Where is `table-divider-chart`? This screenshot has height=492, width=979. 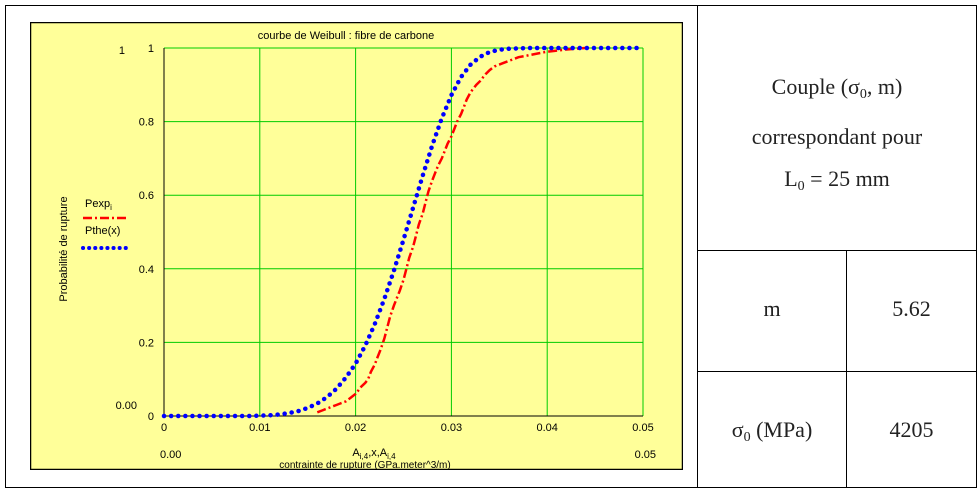
table-divider-chart is located at coordinates (697, 246).